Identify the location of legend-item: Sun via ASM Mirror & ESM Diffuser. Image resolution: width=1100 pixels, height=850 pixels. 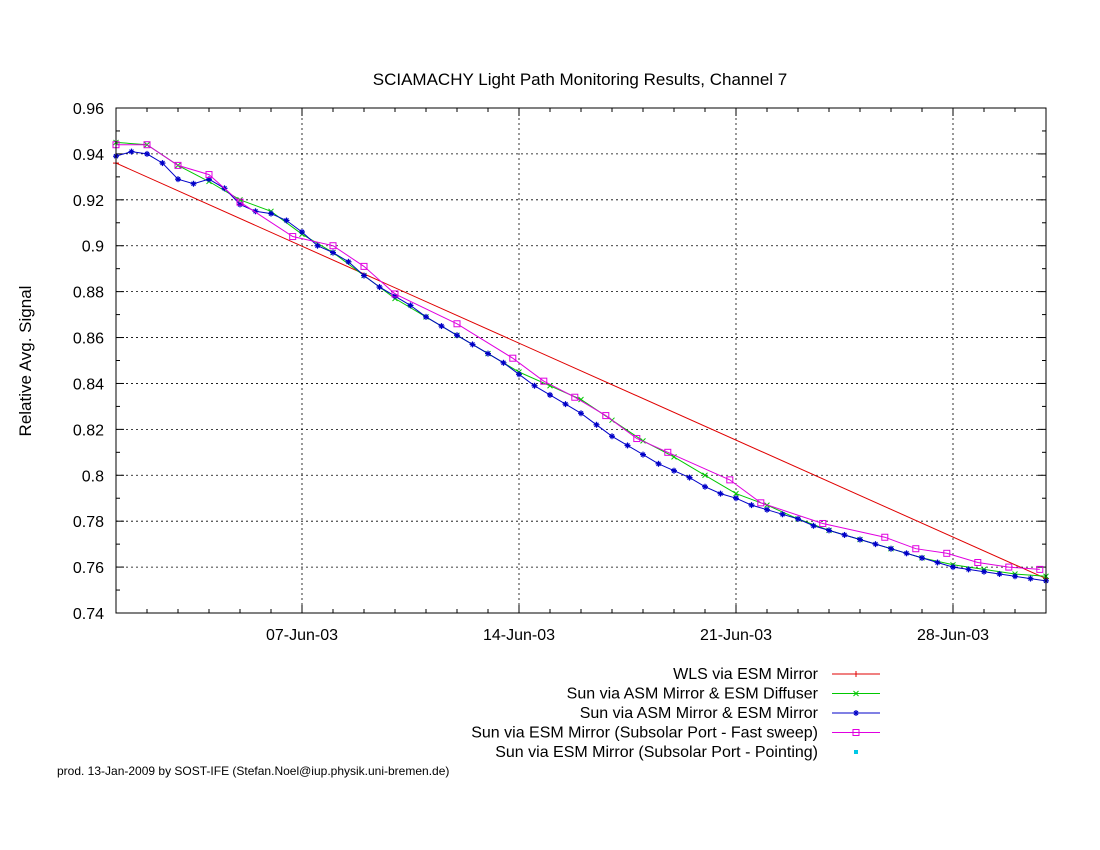
(723, 694).